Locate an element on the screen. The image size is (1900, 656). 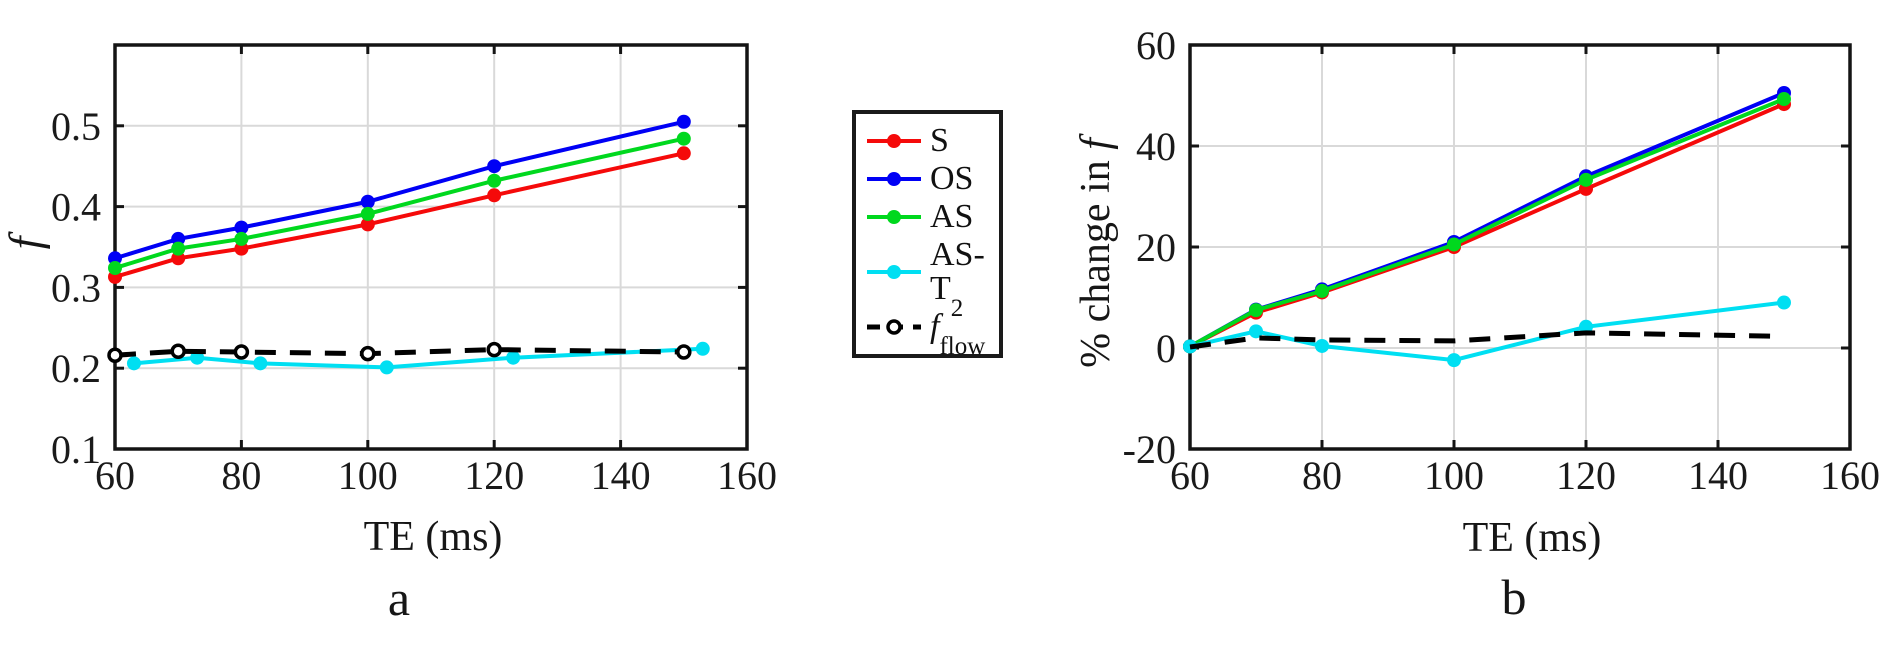
plot-b-y-axis-label: % change in f is located at coordinates (1096, 253).